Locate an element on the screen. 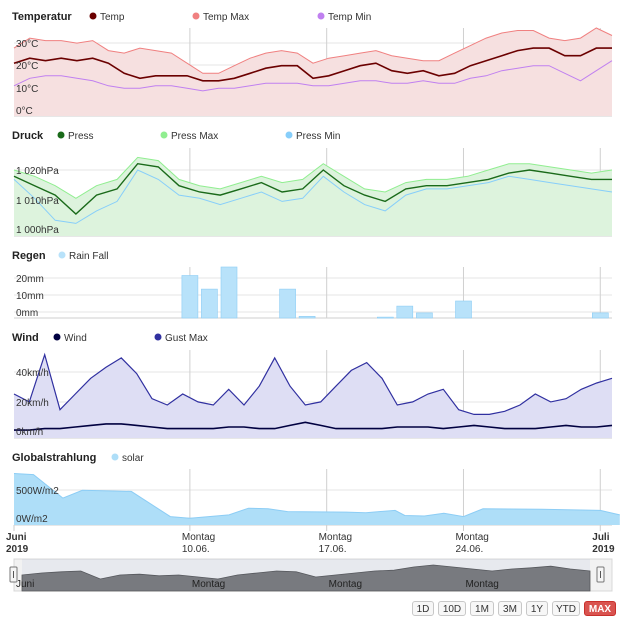 The height and width of the screenshot is (627, 640). legend-item-temp: Temp is located at coordinates (112, 17).